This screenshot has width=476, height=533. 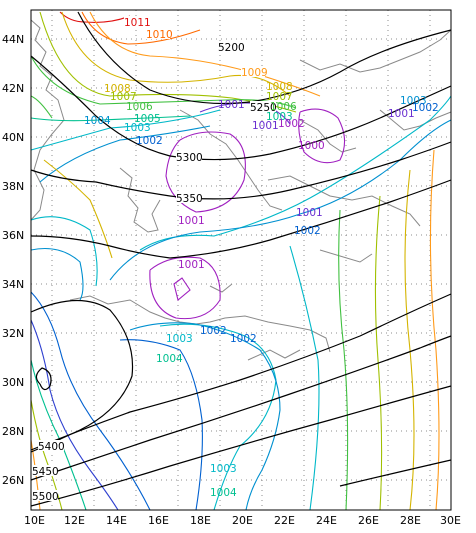 What do you see at coordinates (147, 119) in the screenshot?
I see `isobar-label-1005: 1005` at bounding box center [147, 119].